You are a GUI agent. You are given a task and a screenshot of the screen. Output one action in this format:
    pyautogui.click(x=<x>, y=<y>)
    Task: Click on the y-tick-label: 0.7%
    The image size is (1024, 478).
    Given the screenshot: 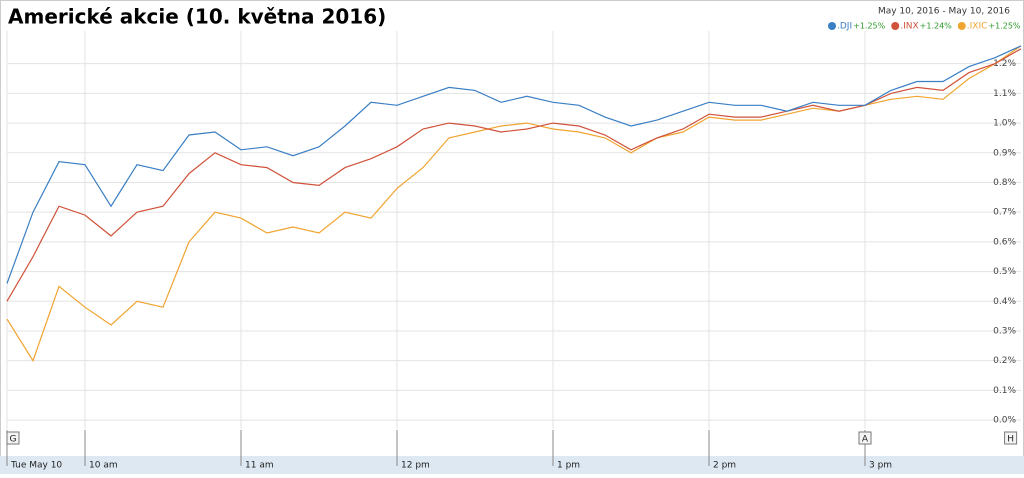 What is the action you would take?
    pyautogui.click(x=1004, y=213)
    